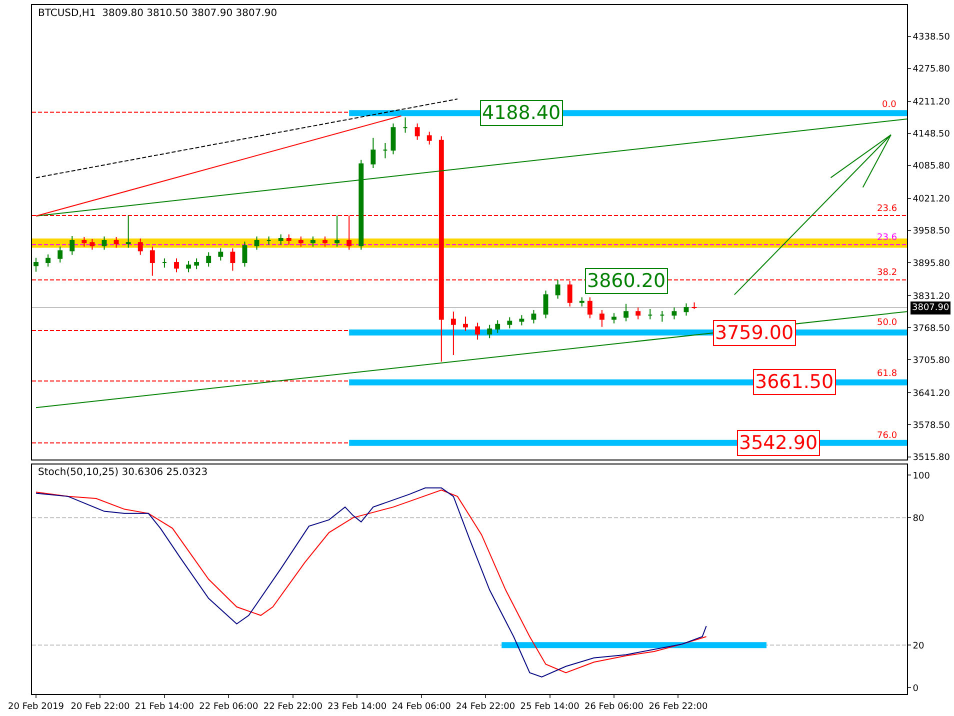 The image size is (954, 716). What do you see at coordinates (931, 199) in the screenshot?
I see `y-tick-label: 4021.20` at bounding box center [931, 199].